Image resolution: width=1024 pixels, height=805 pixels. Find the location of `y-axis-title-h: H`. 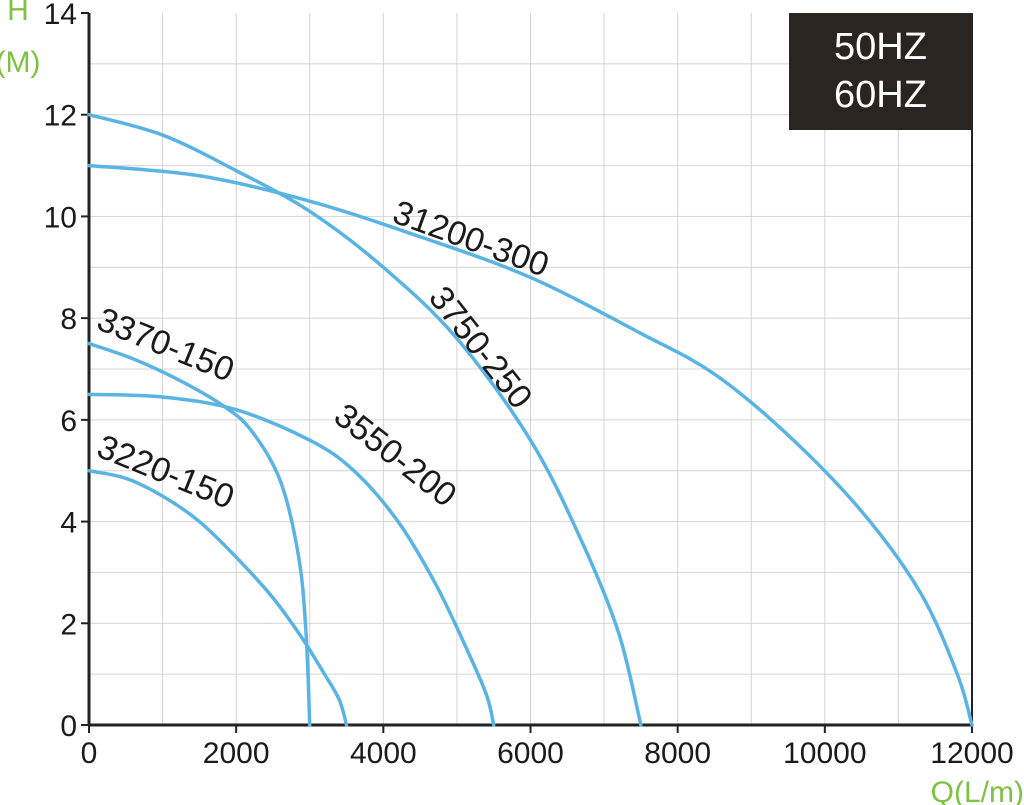

y-axis-title-h: H is located at coordinates (18, 13).